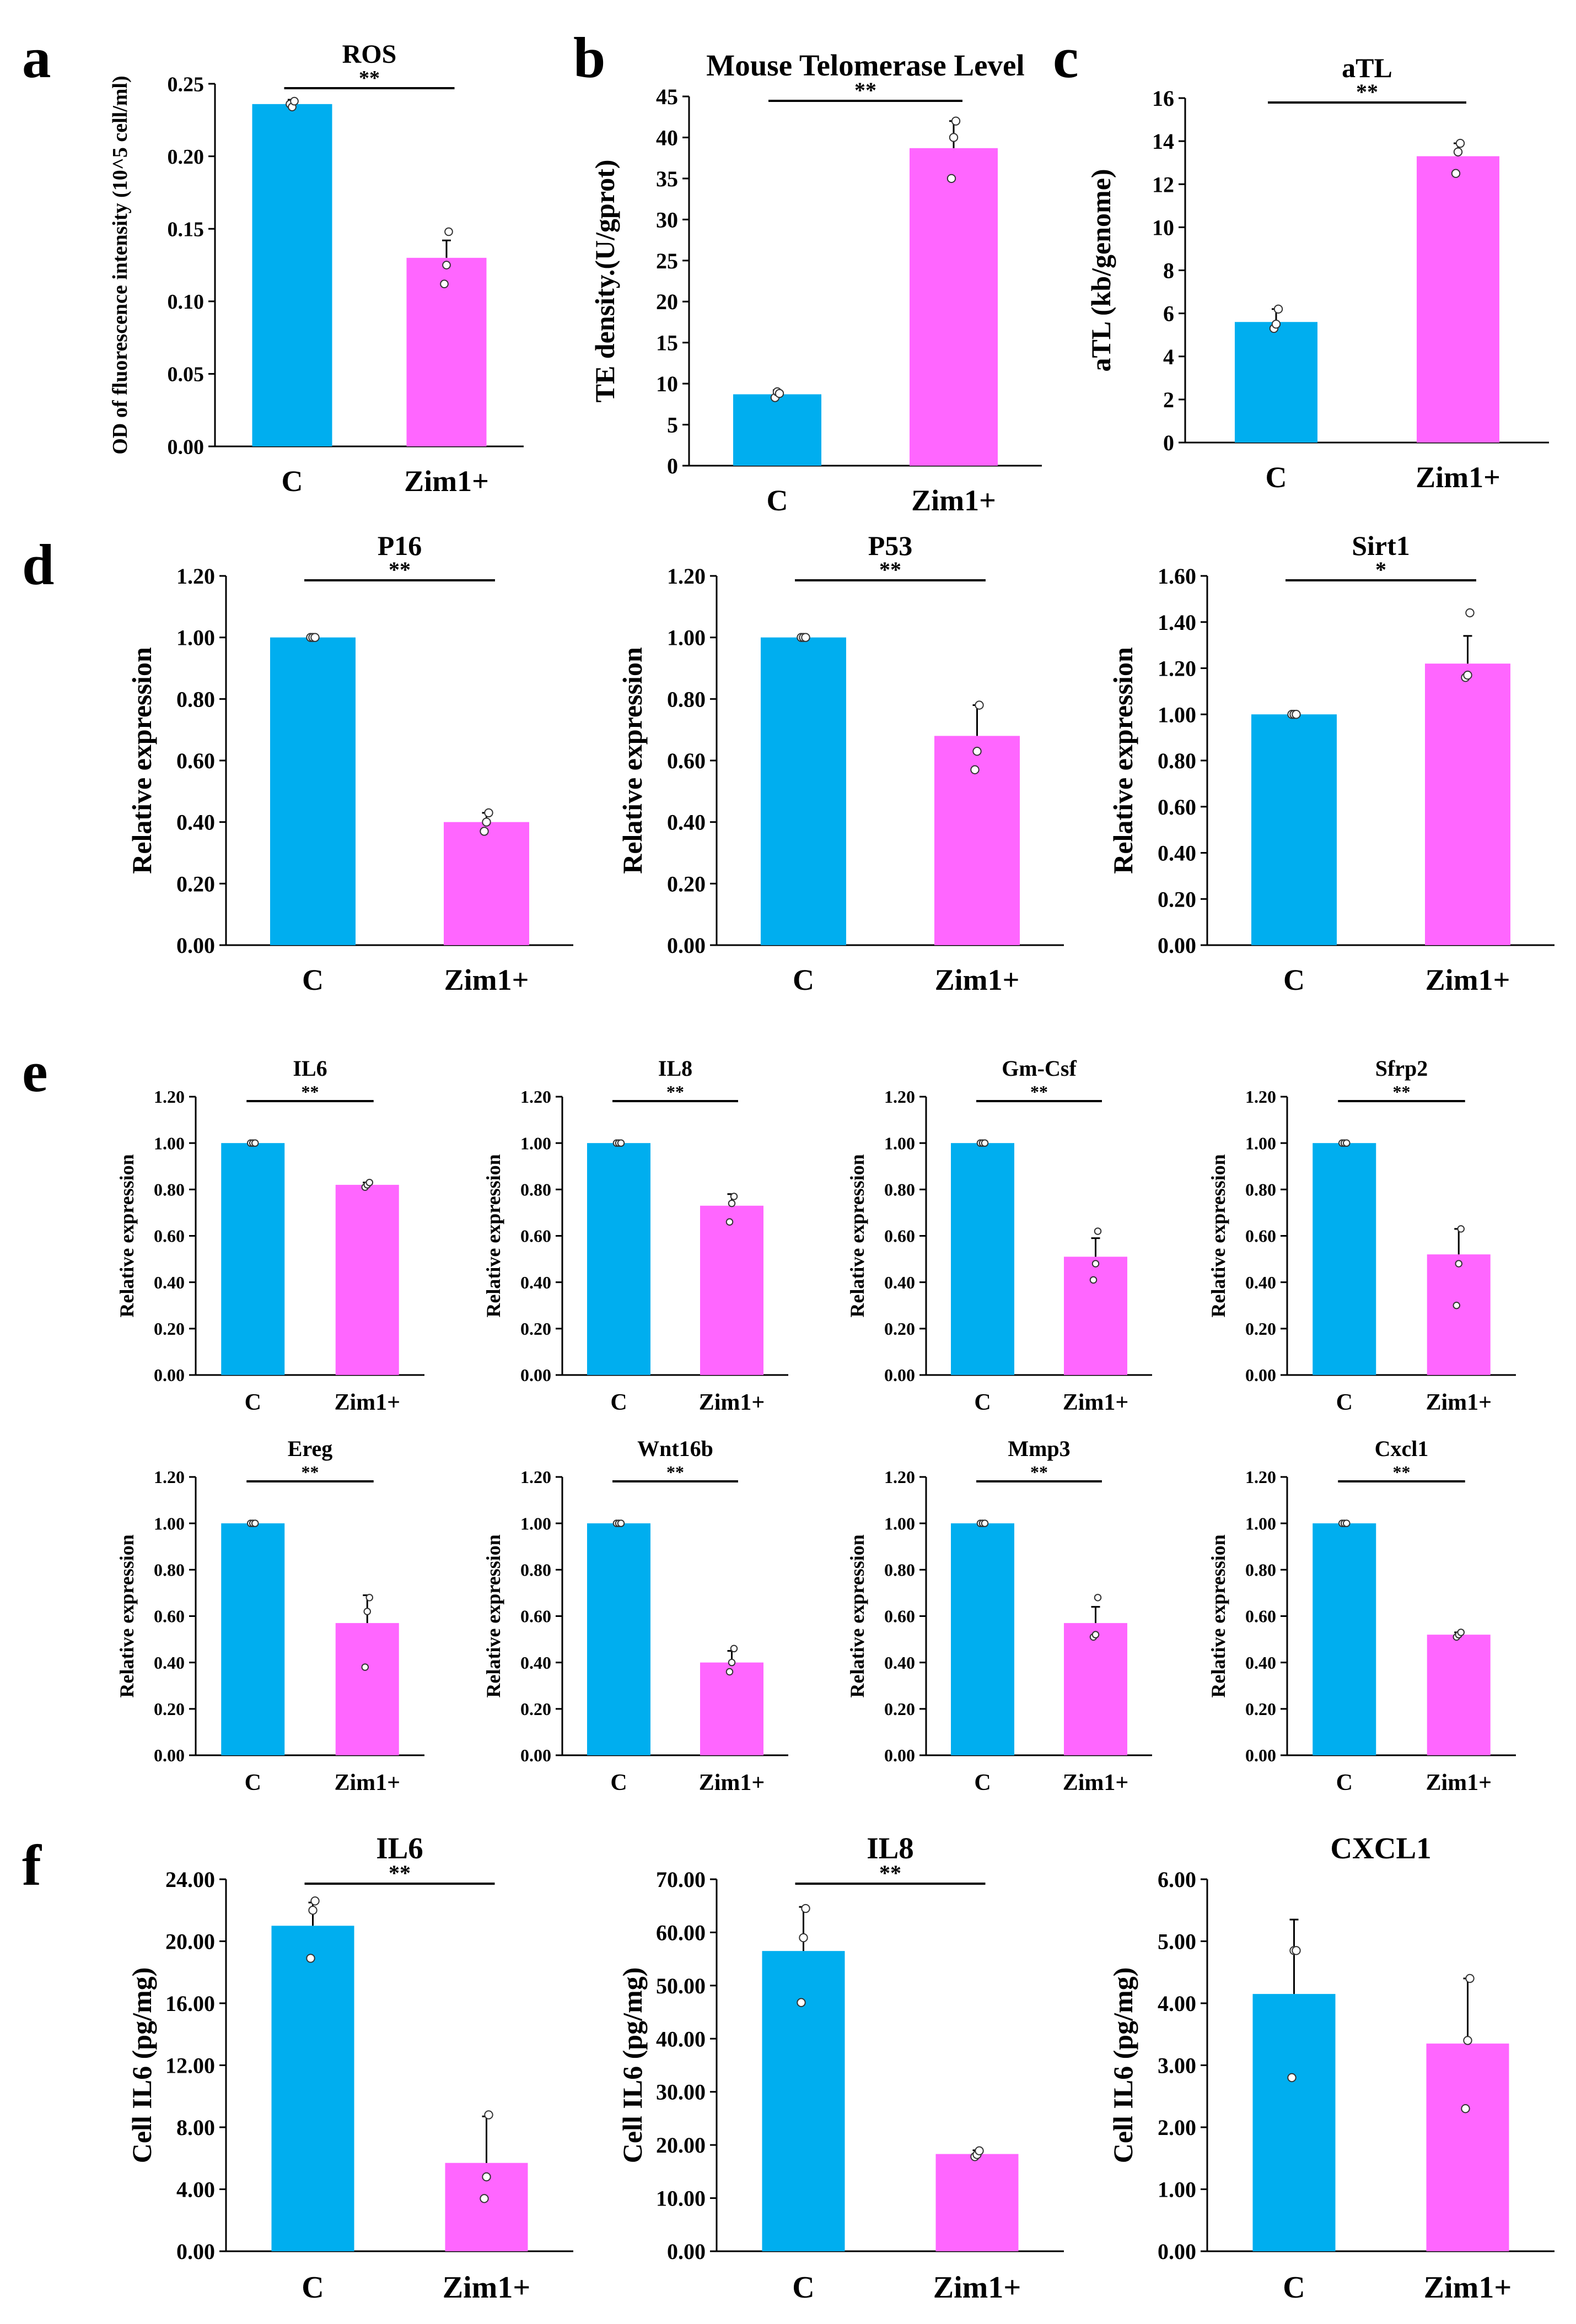 The height and width of the screenshot is (2324, 1576). What do you see at coordinates (35, 1071) in the screenshot?
I see `panel-letter-e: e` at bounding box center [35, 1071].